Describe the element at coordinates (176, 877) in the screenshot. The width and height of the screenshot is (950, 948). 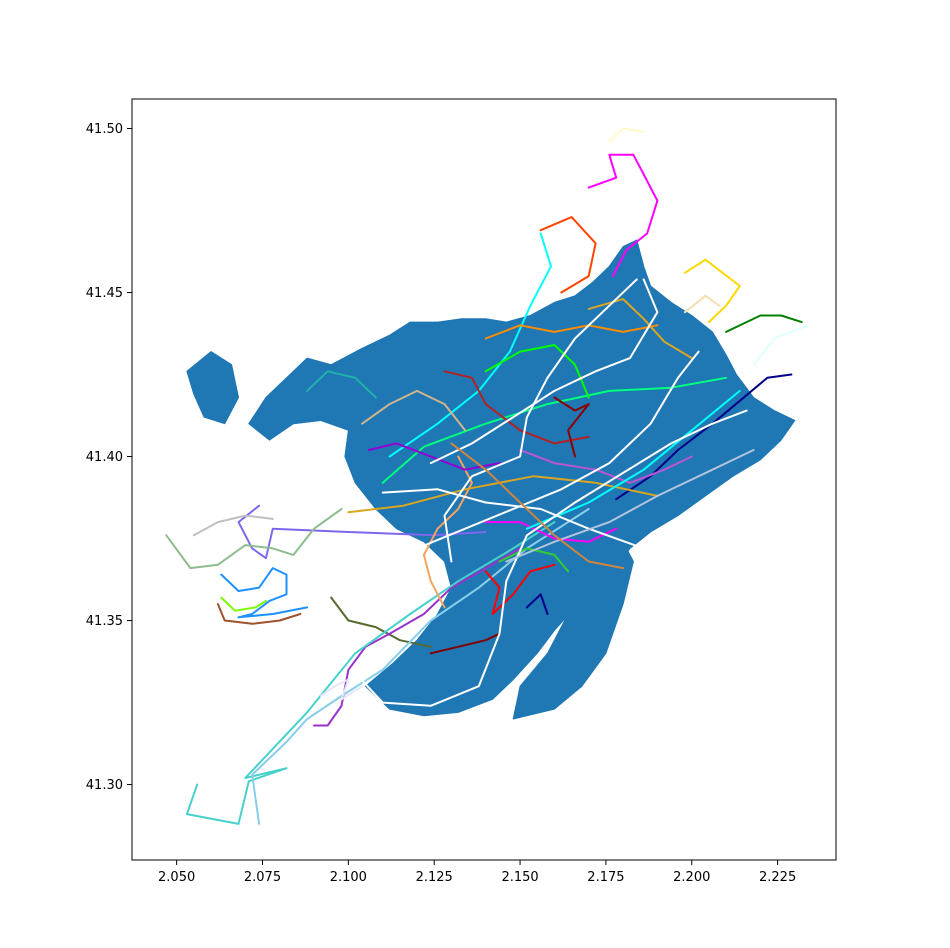
I see `x-tick-label: 2.050` at that location.